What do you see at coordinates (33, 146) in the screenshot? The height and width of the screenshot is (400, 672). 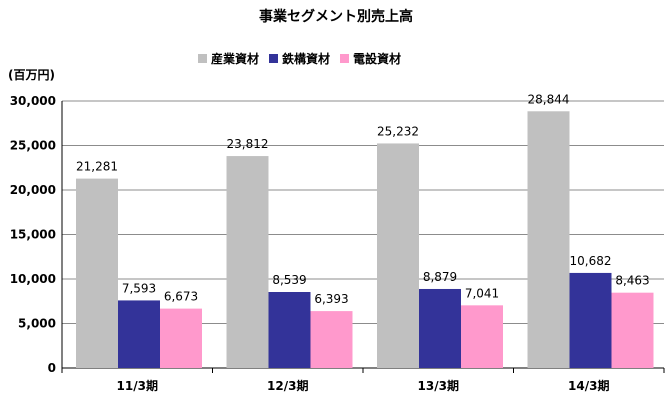 I see `y-tick-label: 25,000` at bounding box center [33, 146].